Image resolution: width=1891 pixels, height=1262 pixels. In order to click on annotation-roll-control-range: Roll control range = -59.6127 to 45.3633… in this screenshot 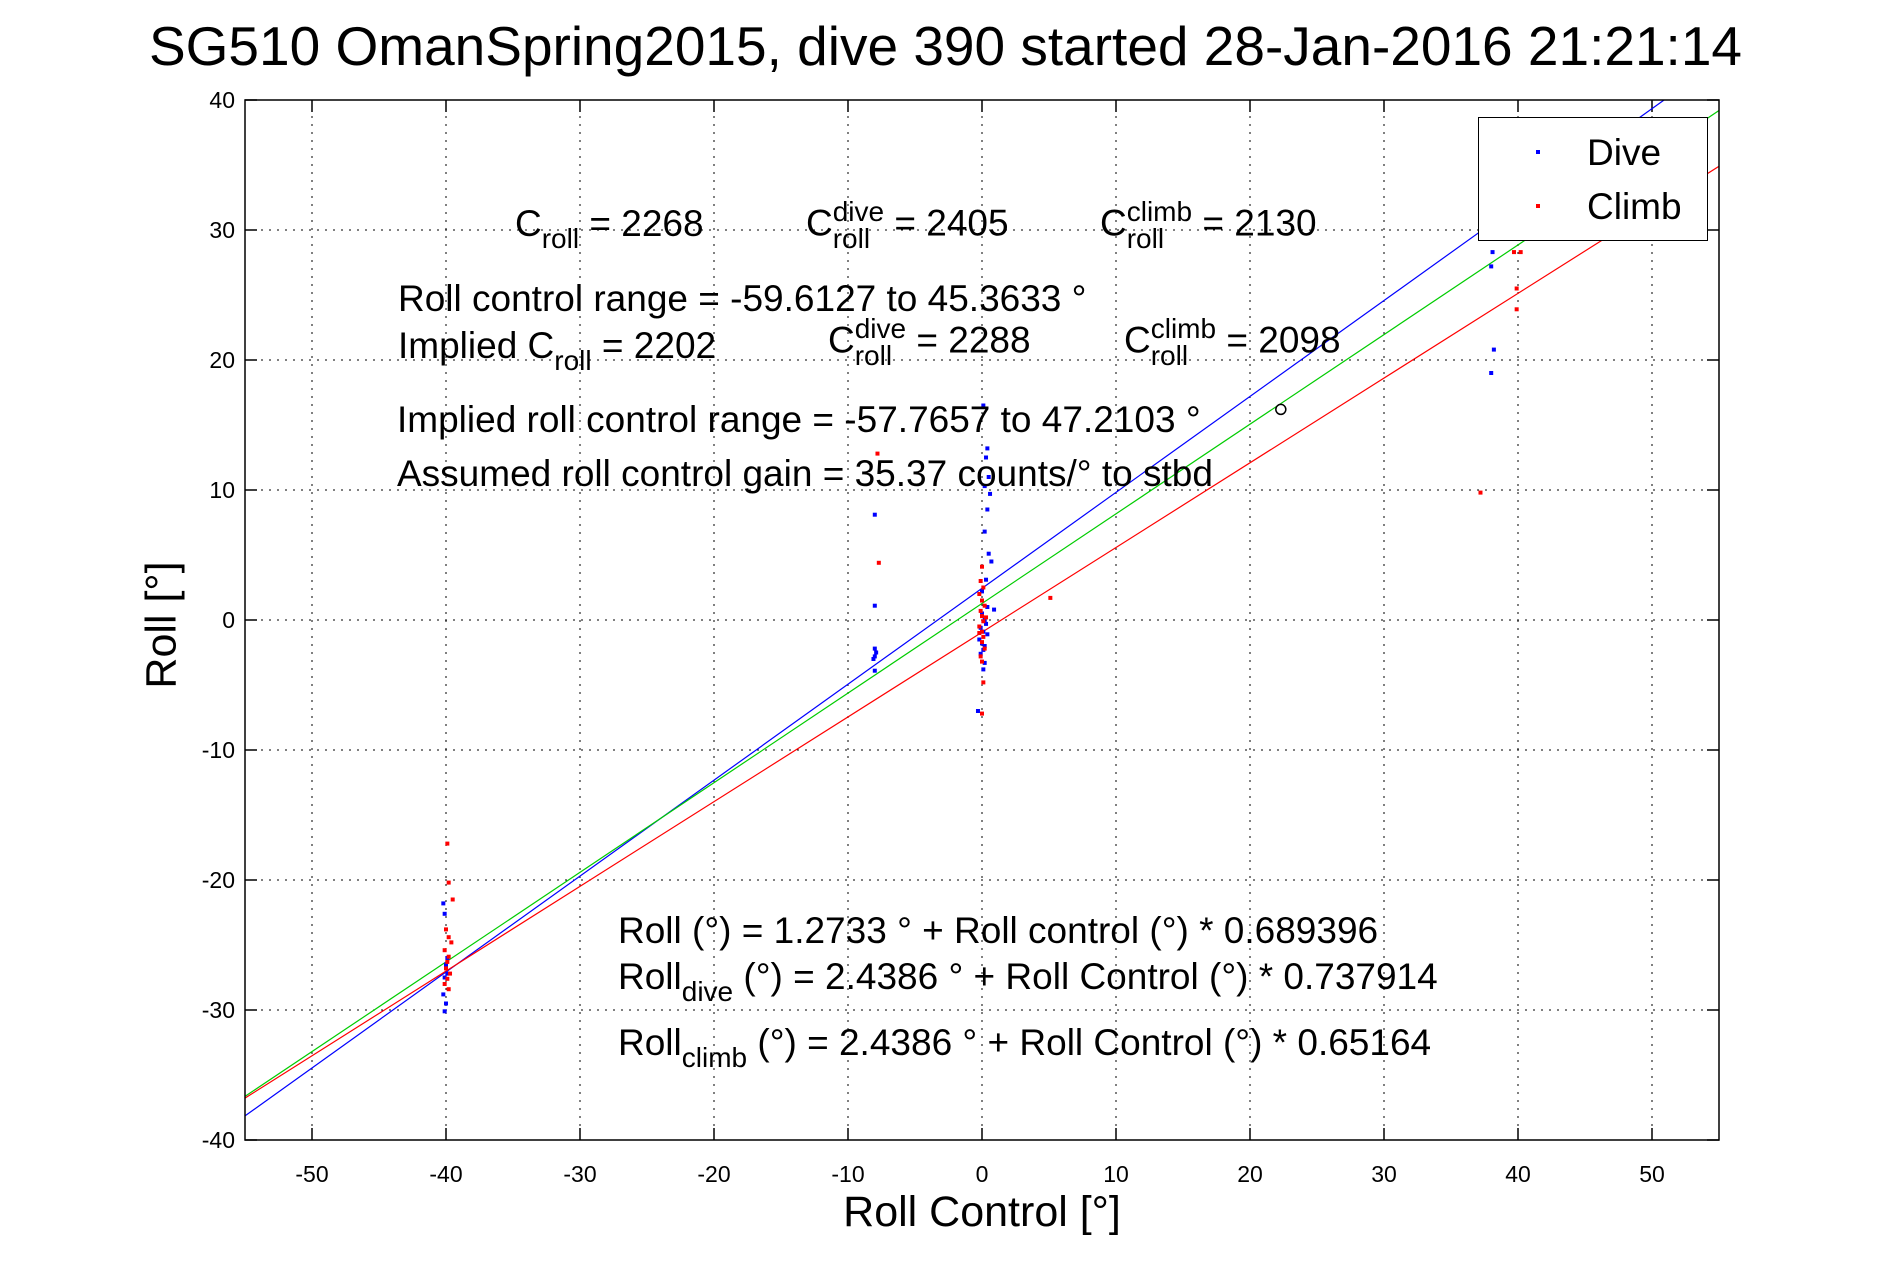, I will do `click(742, 298)`.